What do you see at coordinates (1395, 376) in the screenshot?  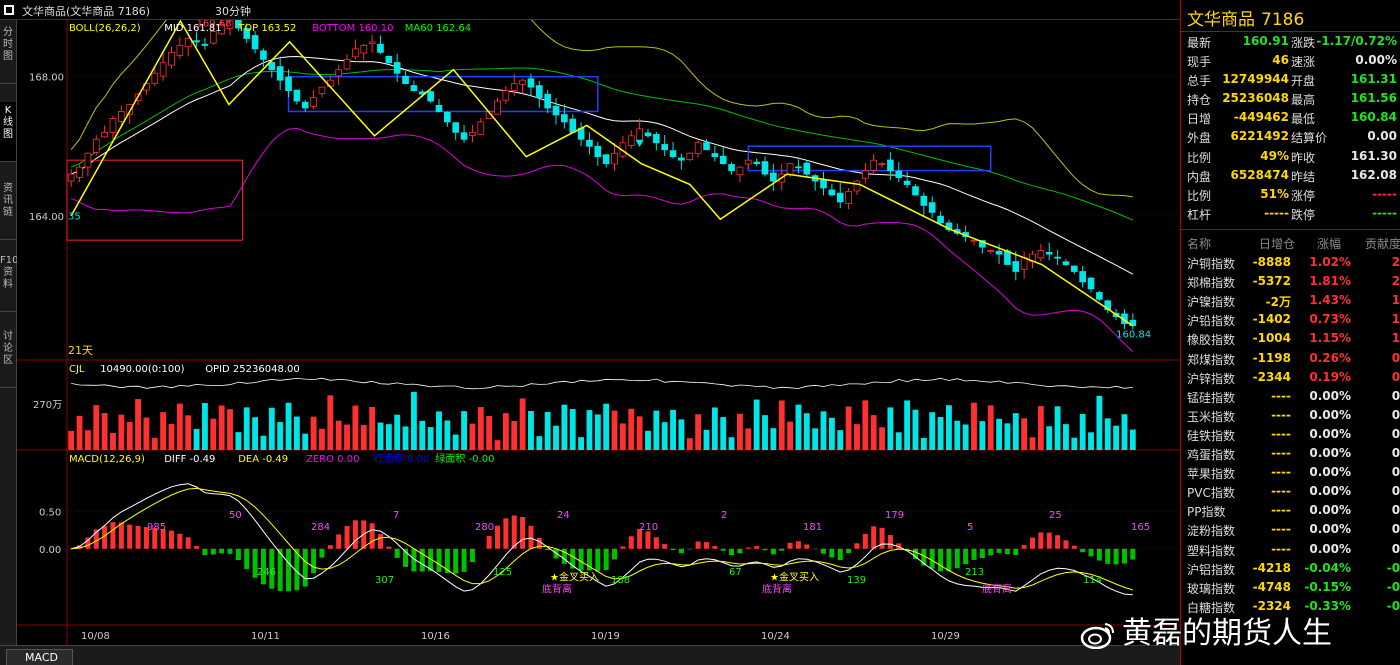 I see `index-contribution: 0.2` at bounding box center [1395, 376].